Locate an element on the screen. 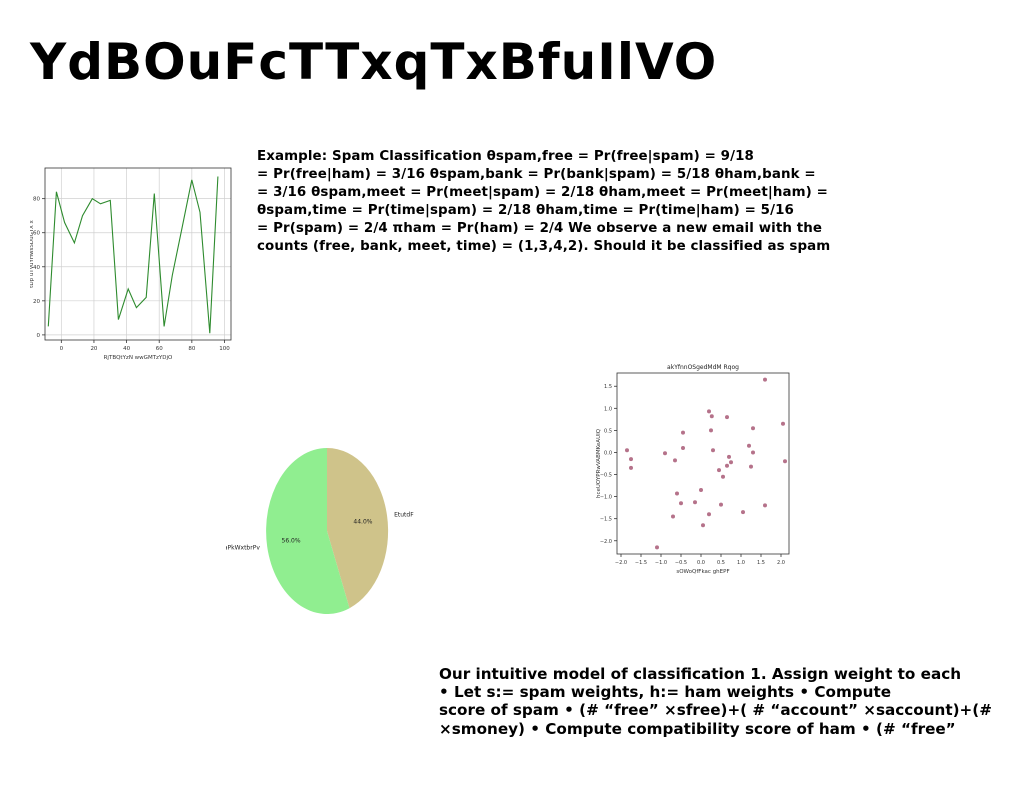  x-tick-label: −1.5 is located at coordinates (641, 563).